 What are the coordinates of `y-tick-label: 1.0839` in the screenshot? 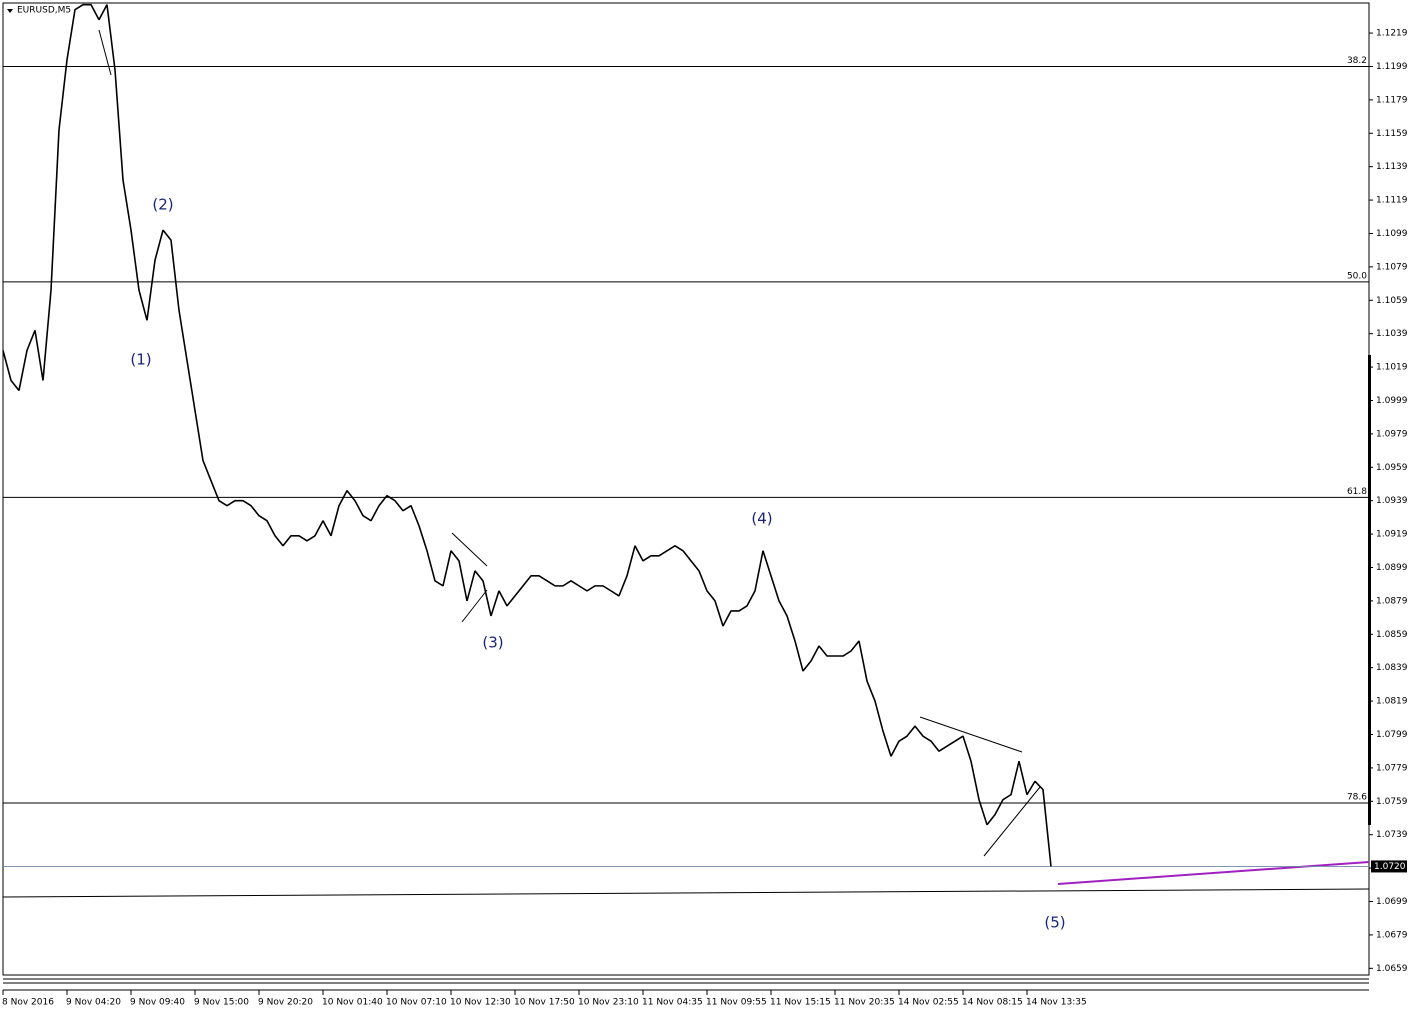 It's located at (1392, 668).